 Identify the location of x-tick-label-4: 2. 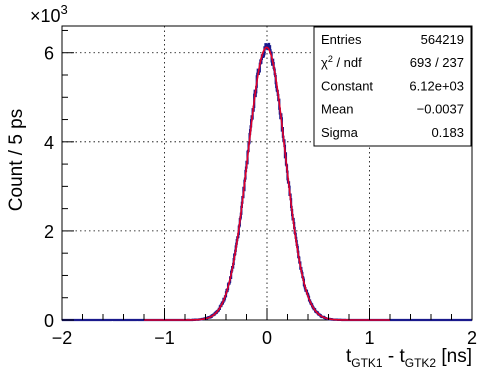
(472, 338).